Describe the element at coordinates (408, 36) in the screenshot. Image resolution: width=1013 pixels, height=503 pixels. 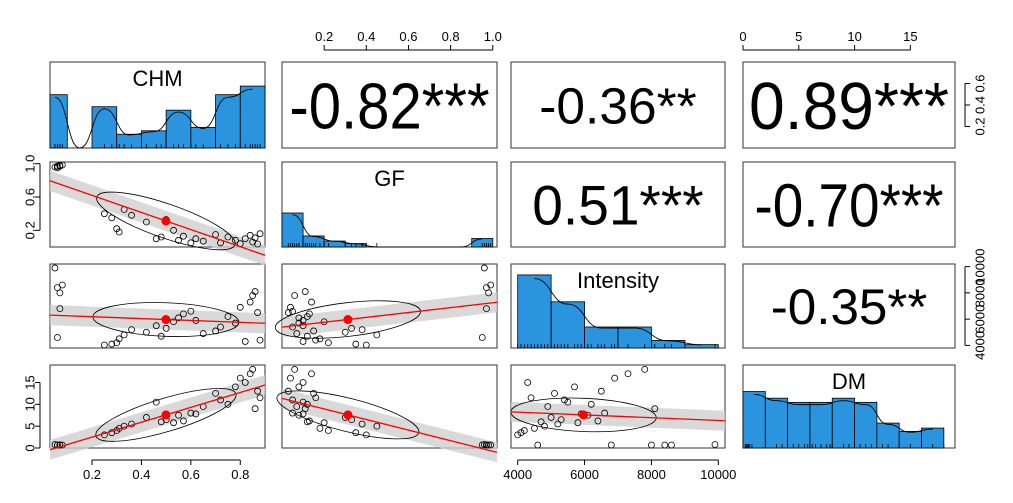
I see `top-axis-gf-tick-label-2: 0.6` at that location.